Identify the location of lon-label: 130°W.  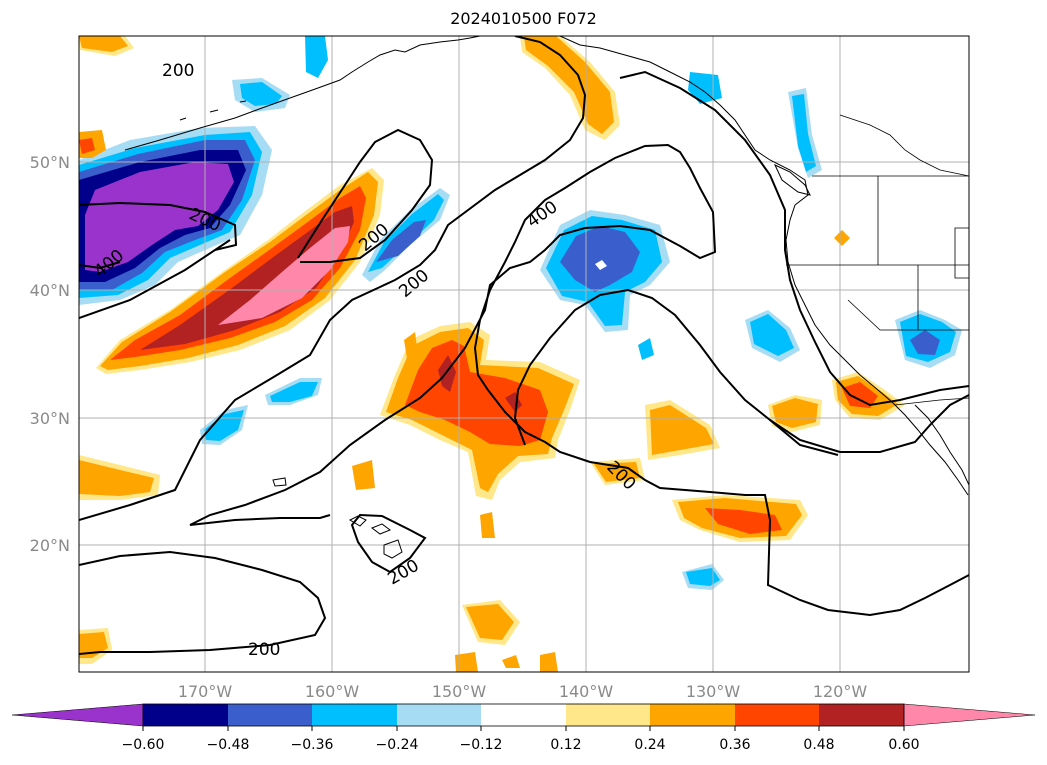
(713, 691).